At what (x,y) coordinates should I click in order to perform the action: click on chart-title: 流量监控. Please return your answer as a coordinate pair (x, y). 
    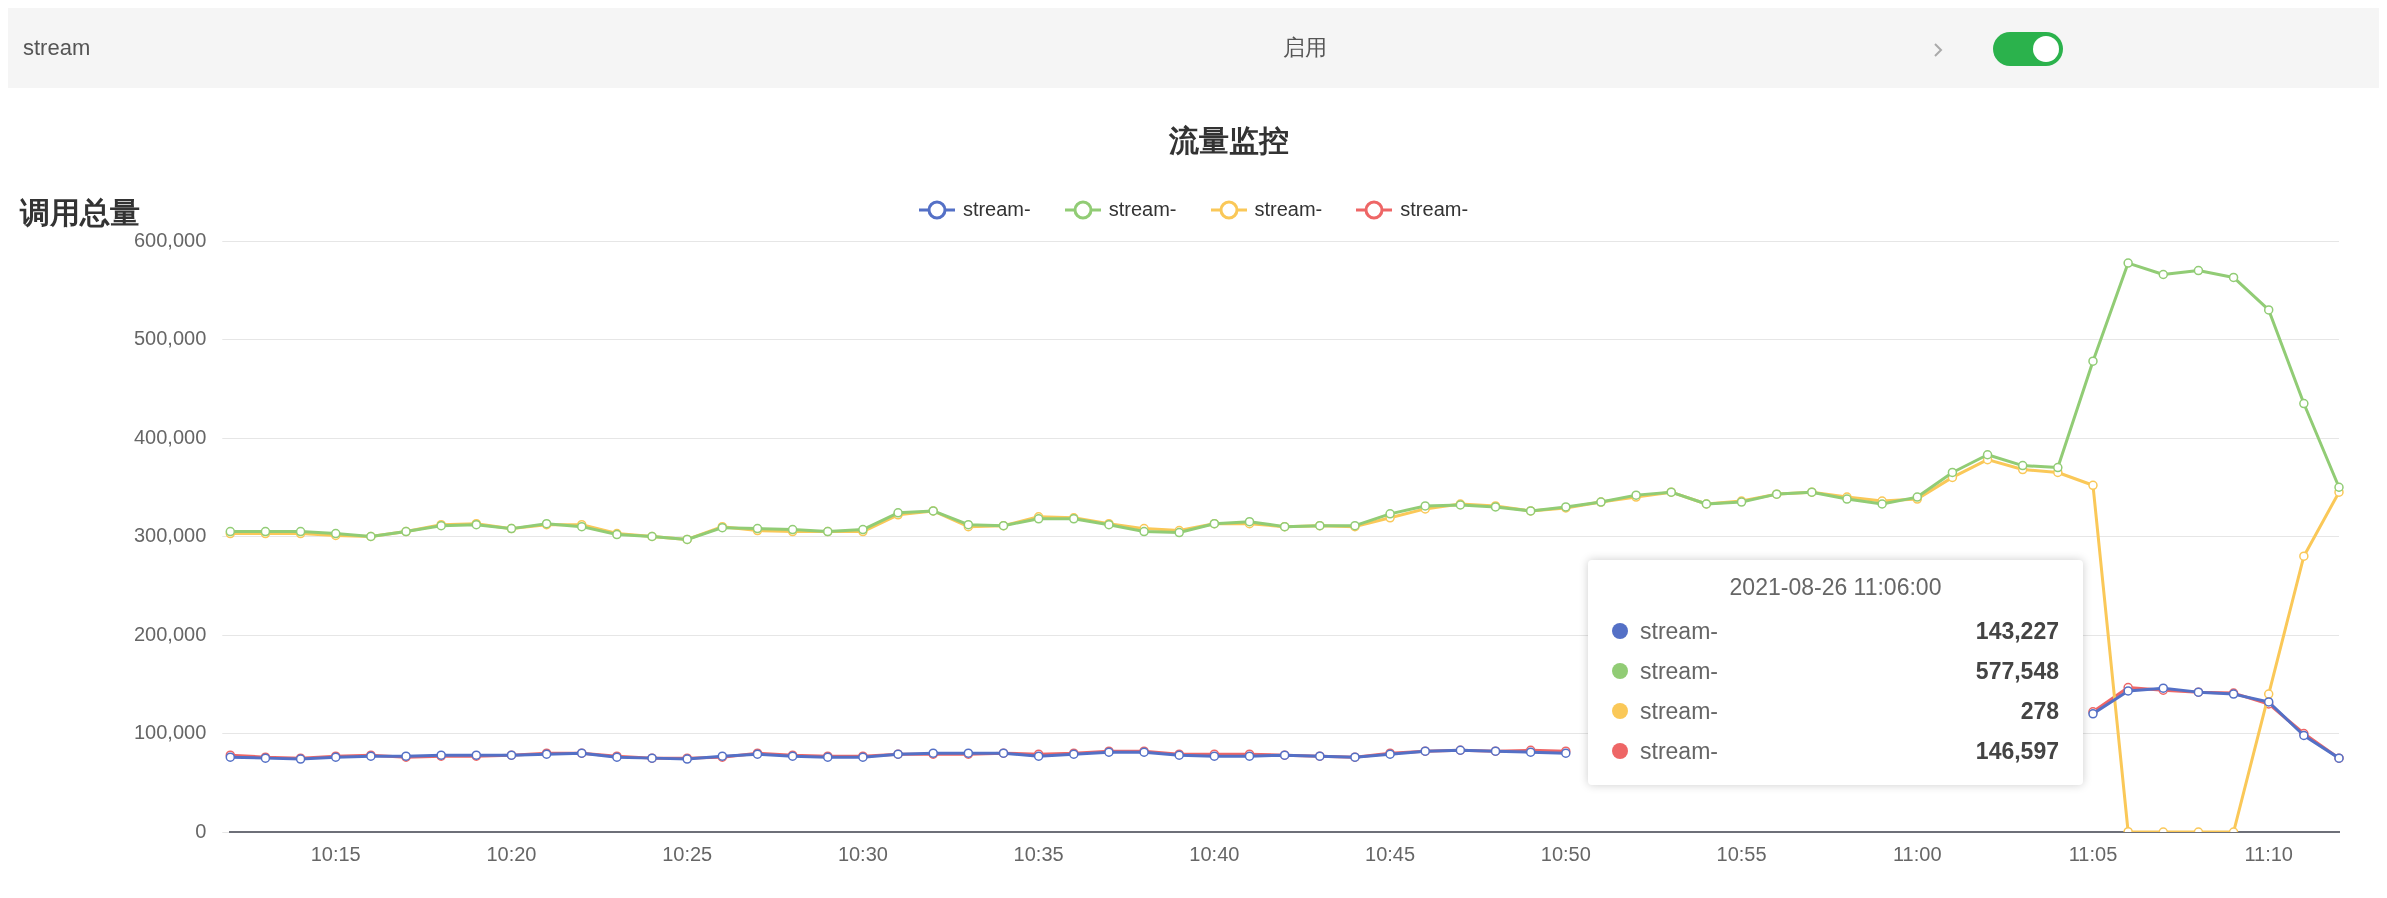
    Looking at the image, I should click on (1228, 141).